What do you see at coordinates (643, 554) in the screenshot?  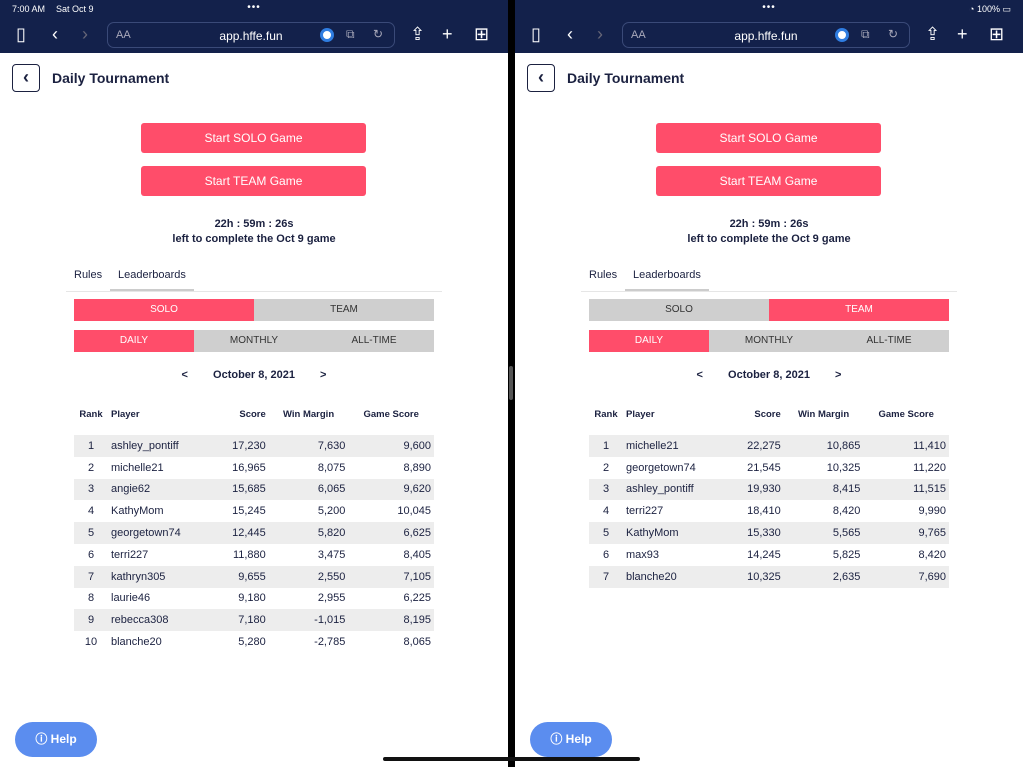 I see `cell: max93` at bounding box center [643, 554].